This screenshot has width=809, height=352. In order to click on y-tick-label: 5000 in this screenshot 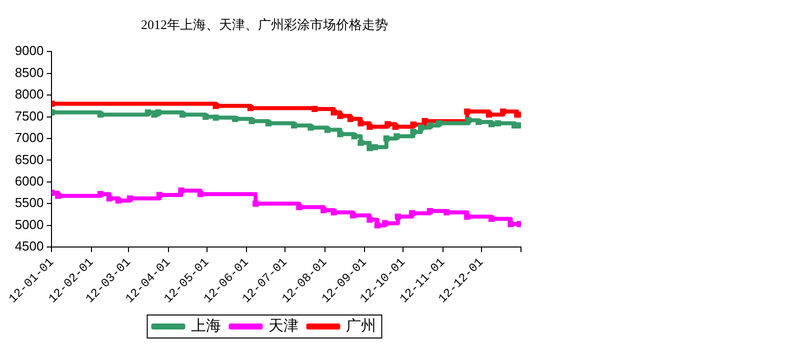, I will do `click(29, 224)`.